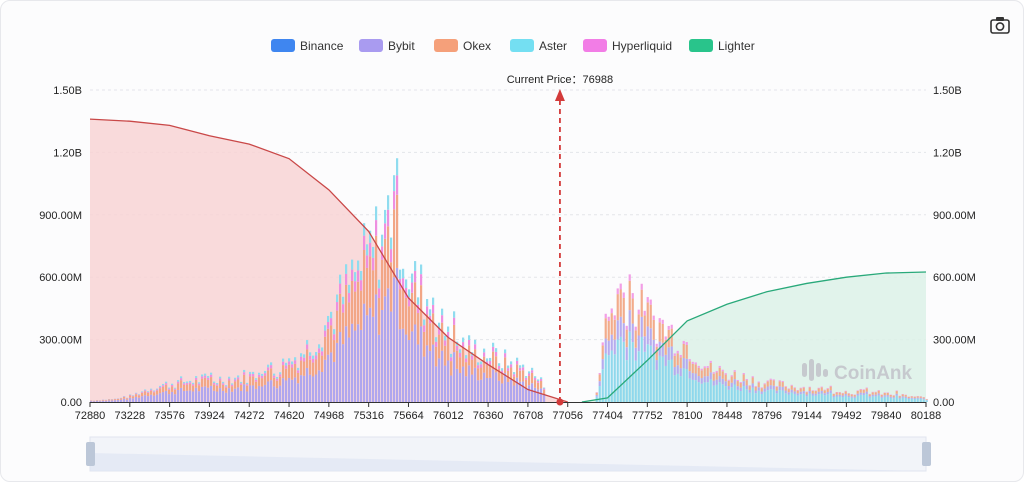  I want to click on slider-right-handle, so click(926, 454).